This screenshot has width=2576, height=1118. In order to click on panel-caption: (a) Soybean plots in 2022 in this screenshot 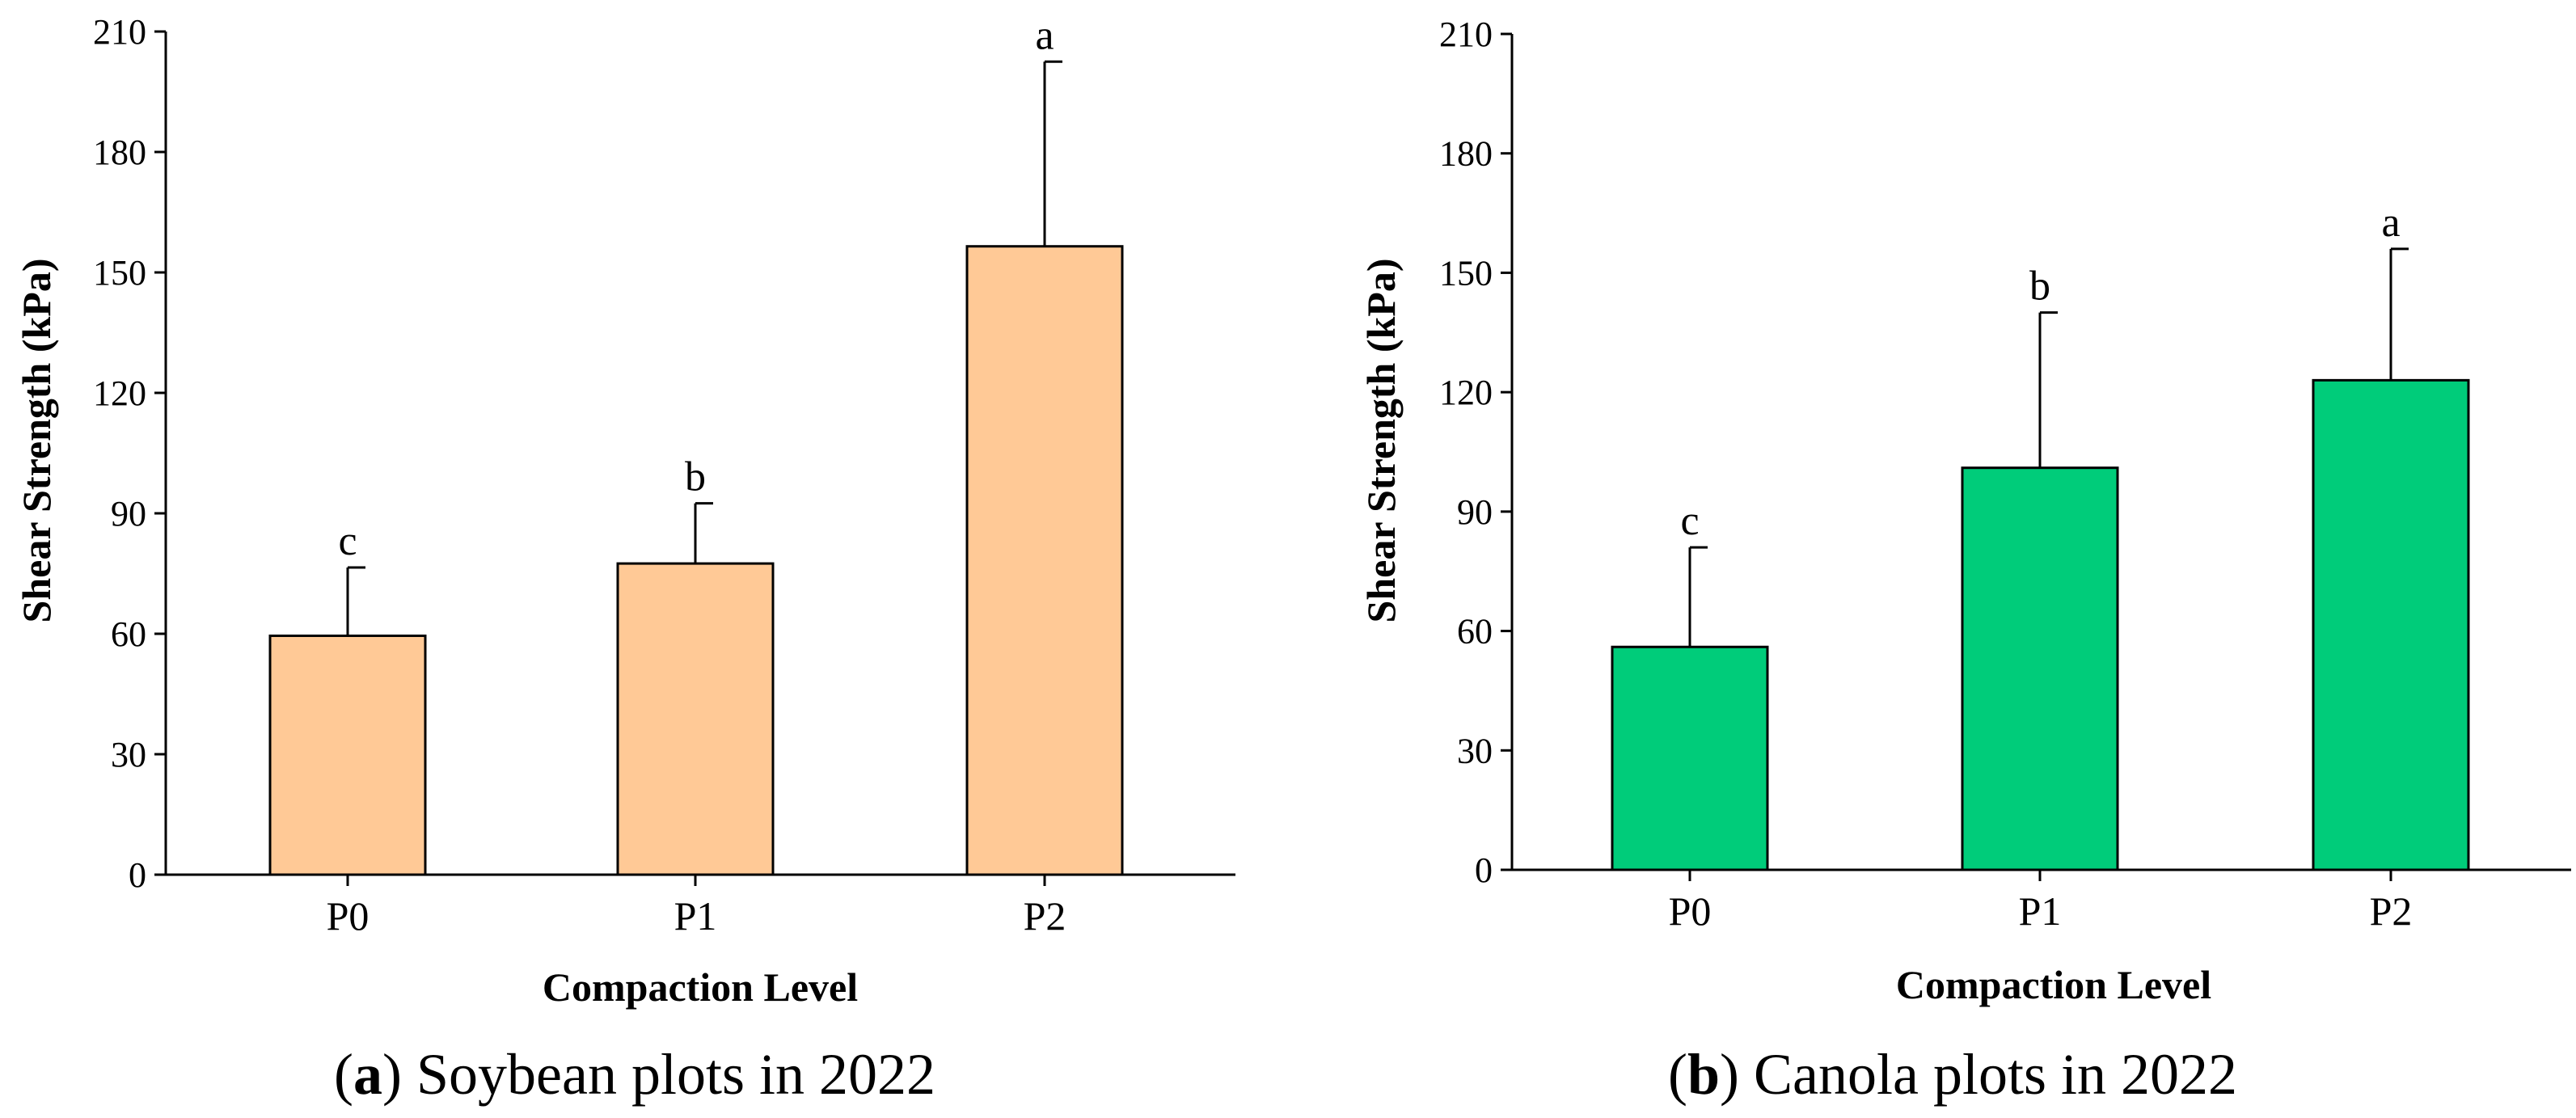, I will do `click(634, 1074)`.